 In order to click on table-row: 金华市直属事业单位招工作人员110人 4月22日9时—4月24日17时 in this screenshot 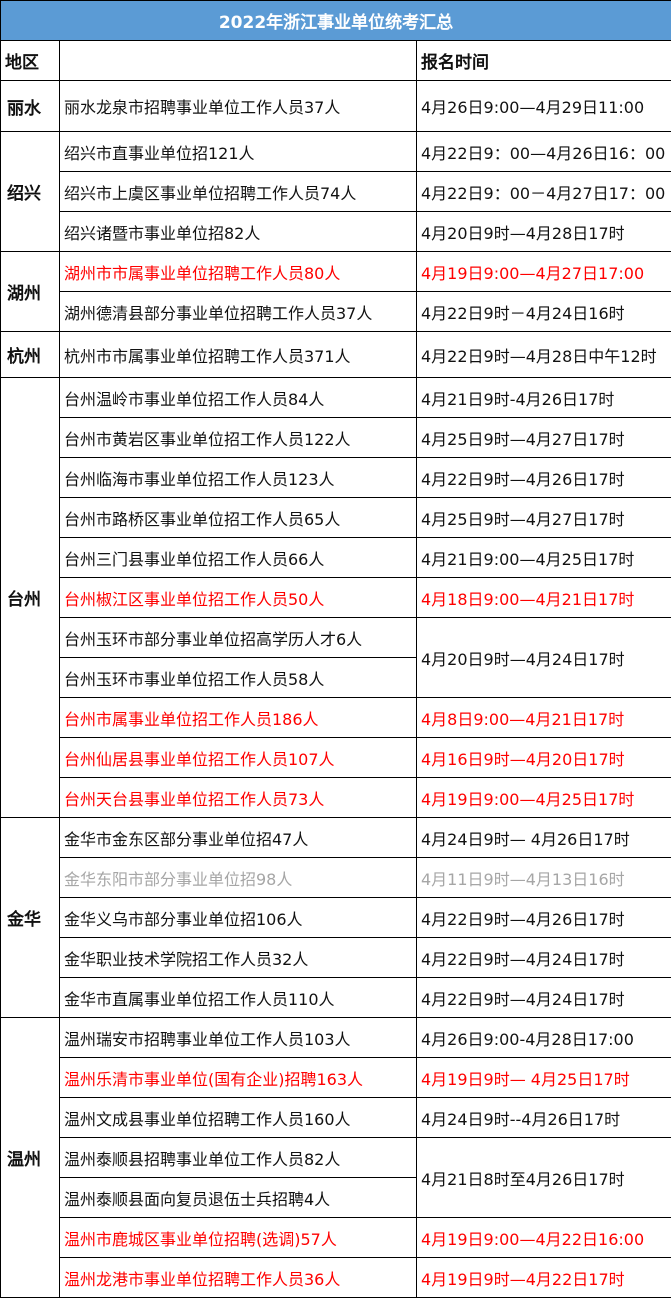, I will do `click(336, 997)`.